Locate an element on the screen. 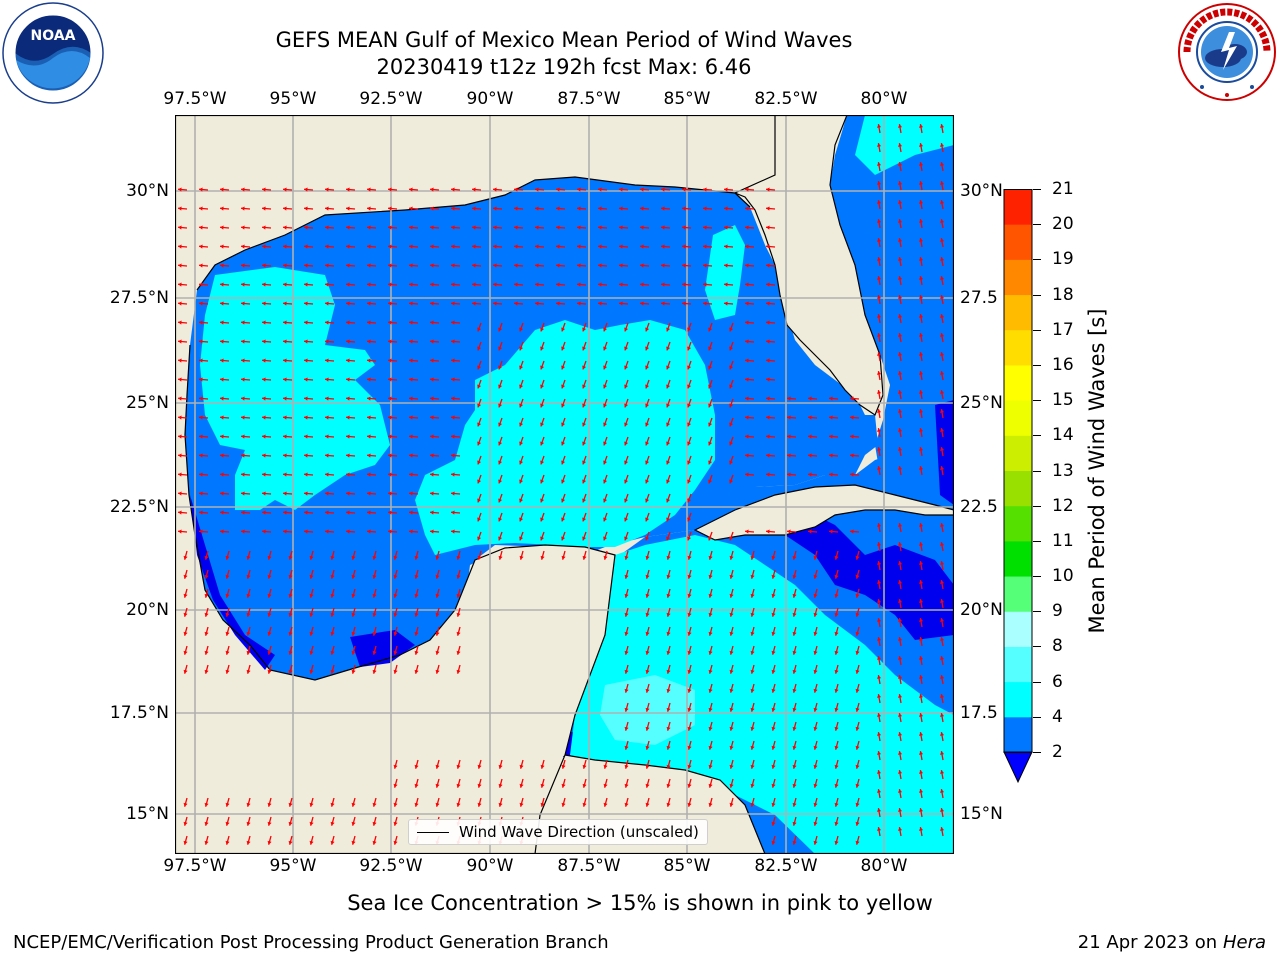 The width and height of the screenshot is (1280, 960). colorbar-graphic is located at coordinates (1018, 486).